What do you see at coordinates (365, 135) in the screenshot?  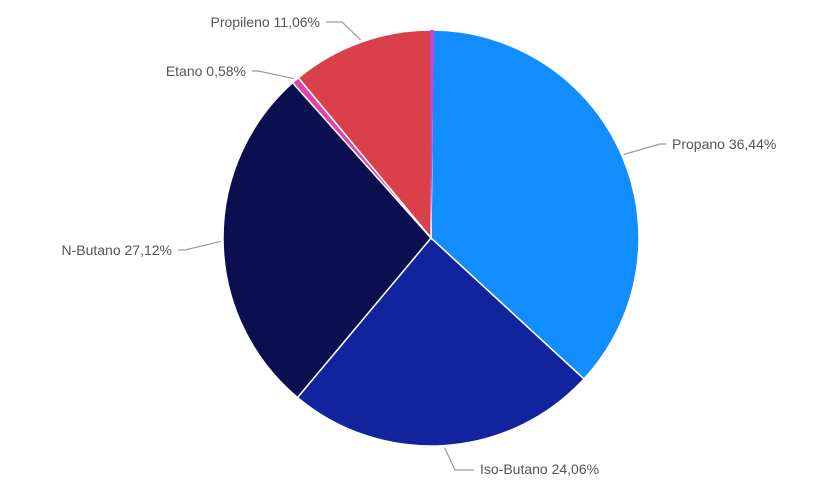 I see `pie-slice-propileno` at bounding box center [365, 135].